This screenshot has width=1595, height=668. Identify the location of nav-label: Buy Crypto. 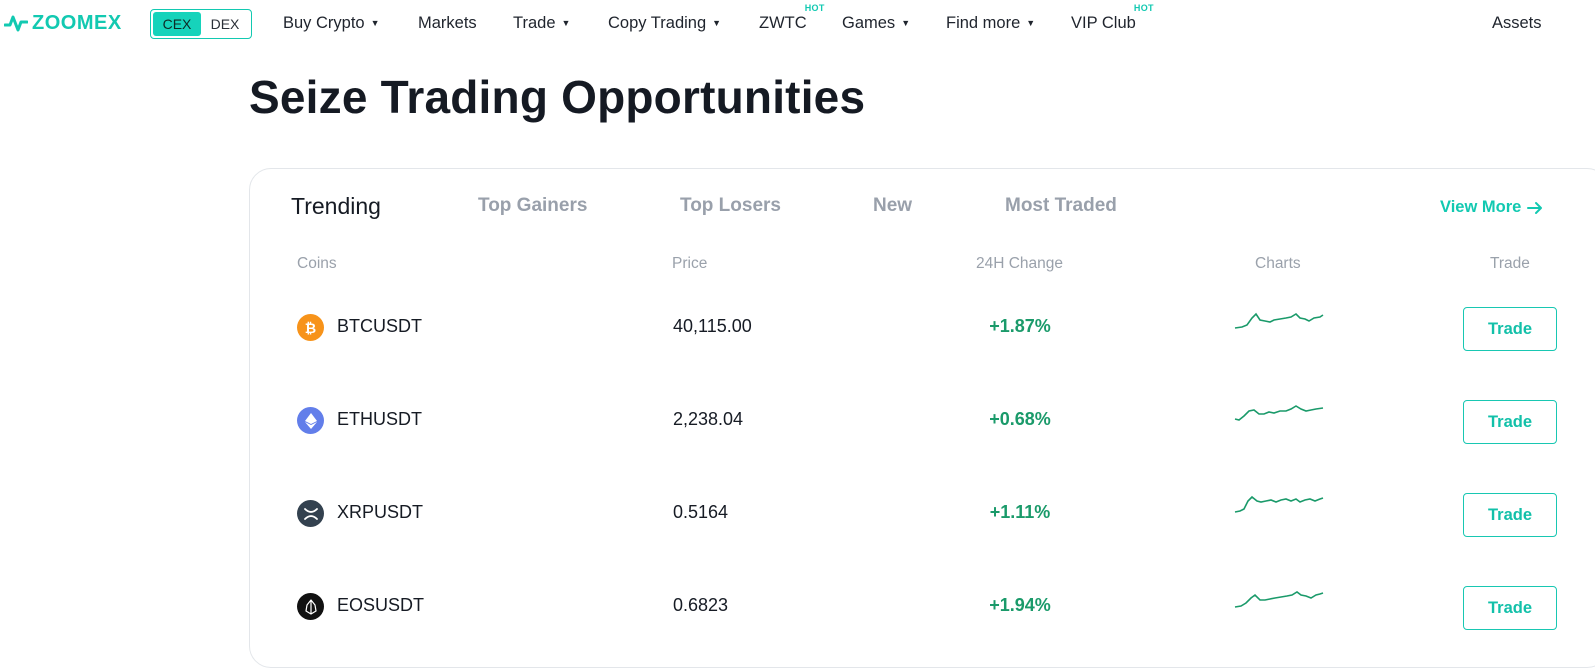
(324, 22).